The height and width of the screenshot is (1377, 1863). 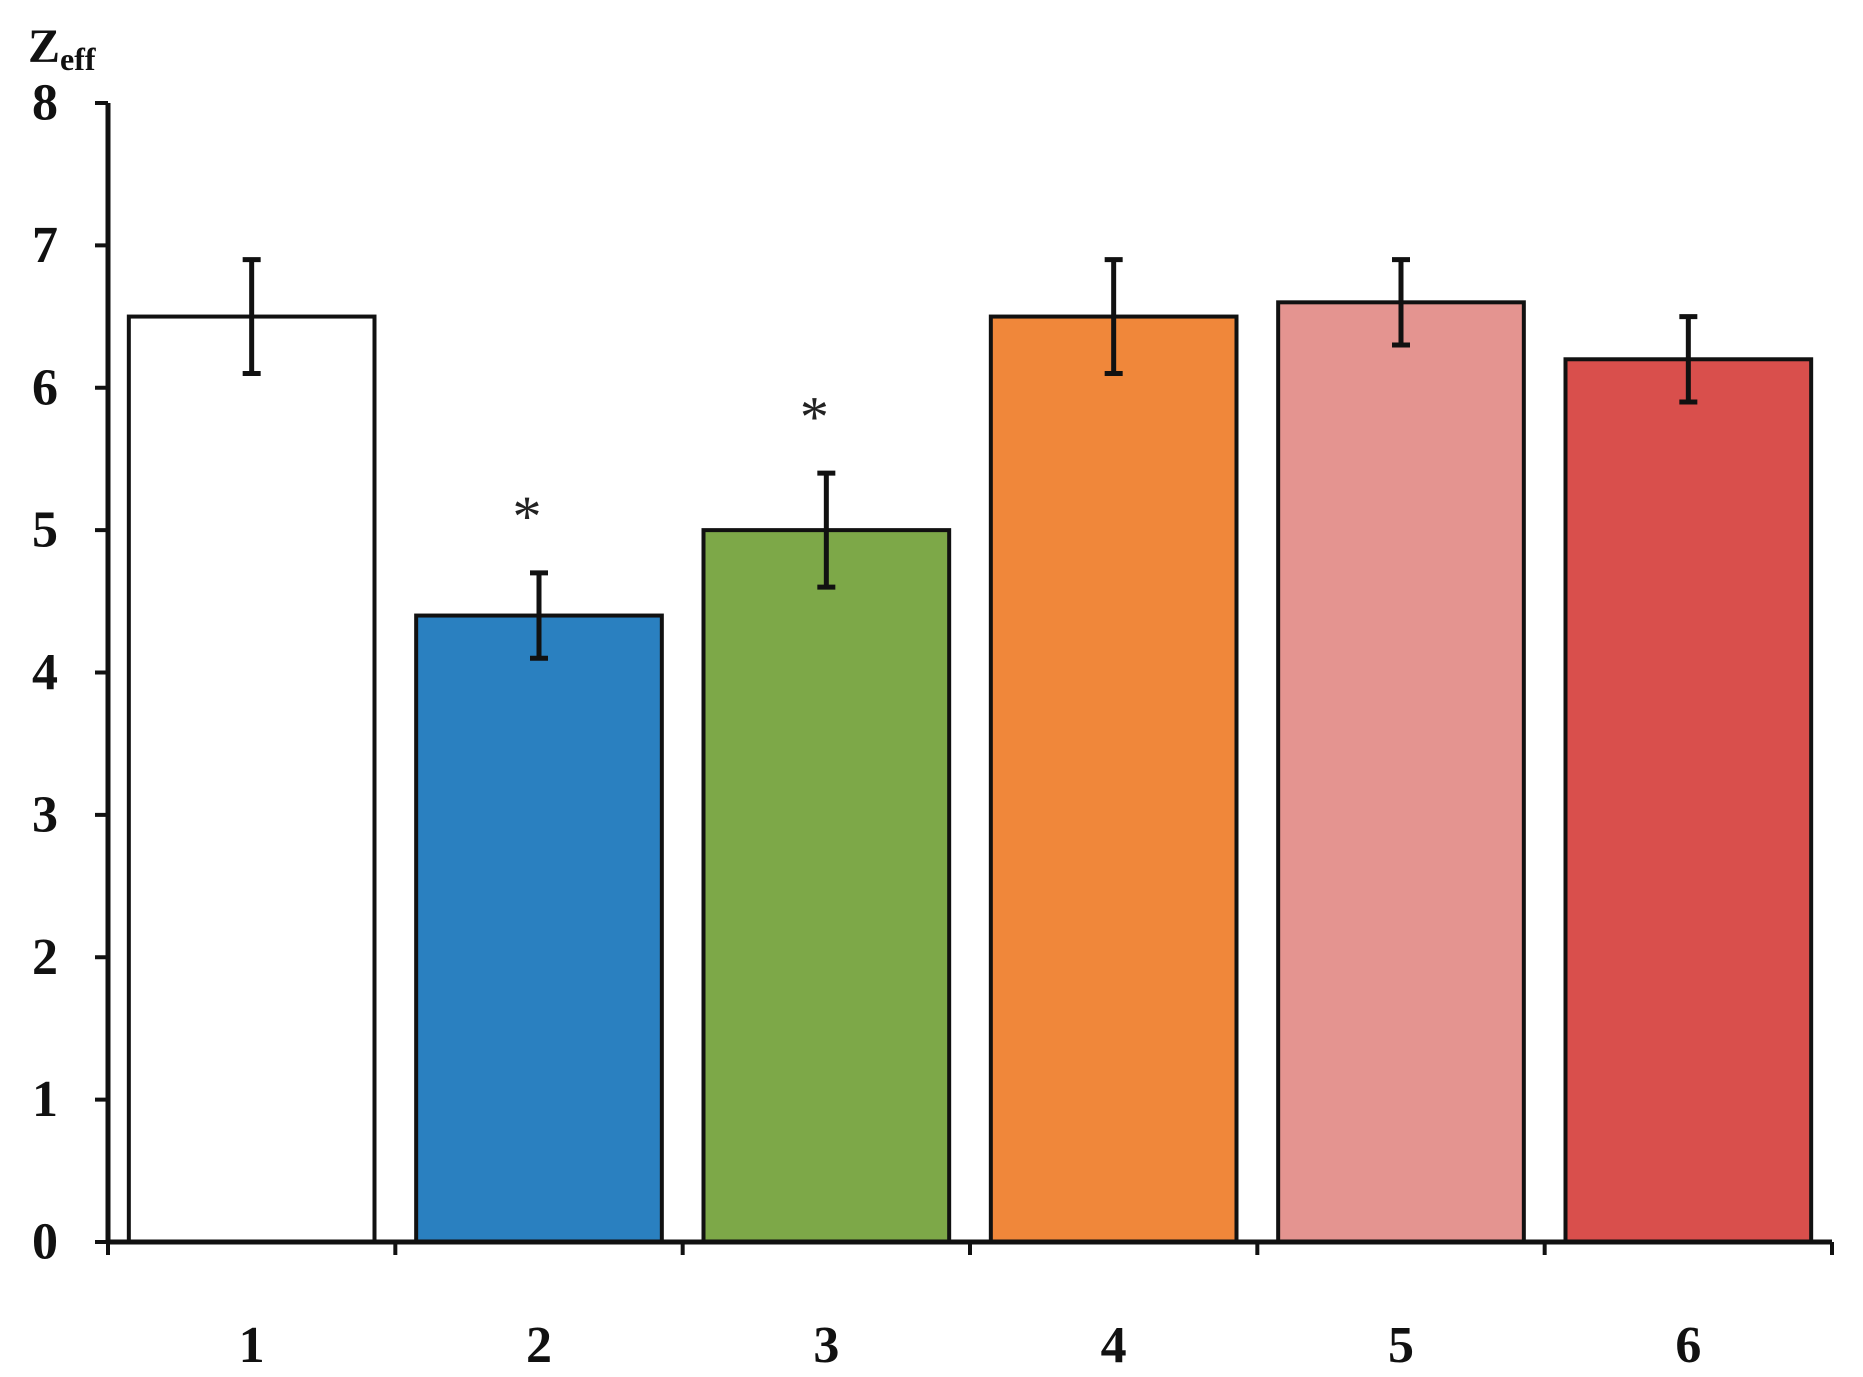 I want to click on y-tick-label-2: 2, so click(x=45, y=957).